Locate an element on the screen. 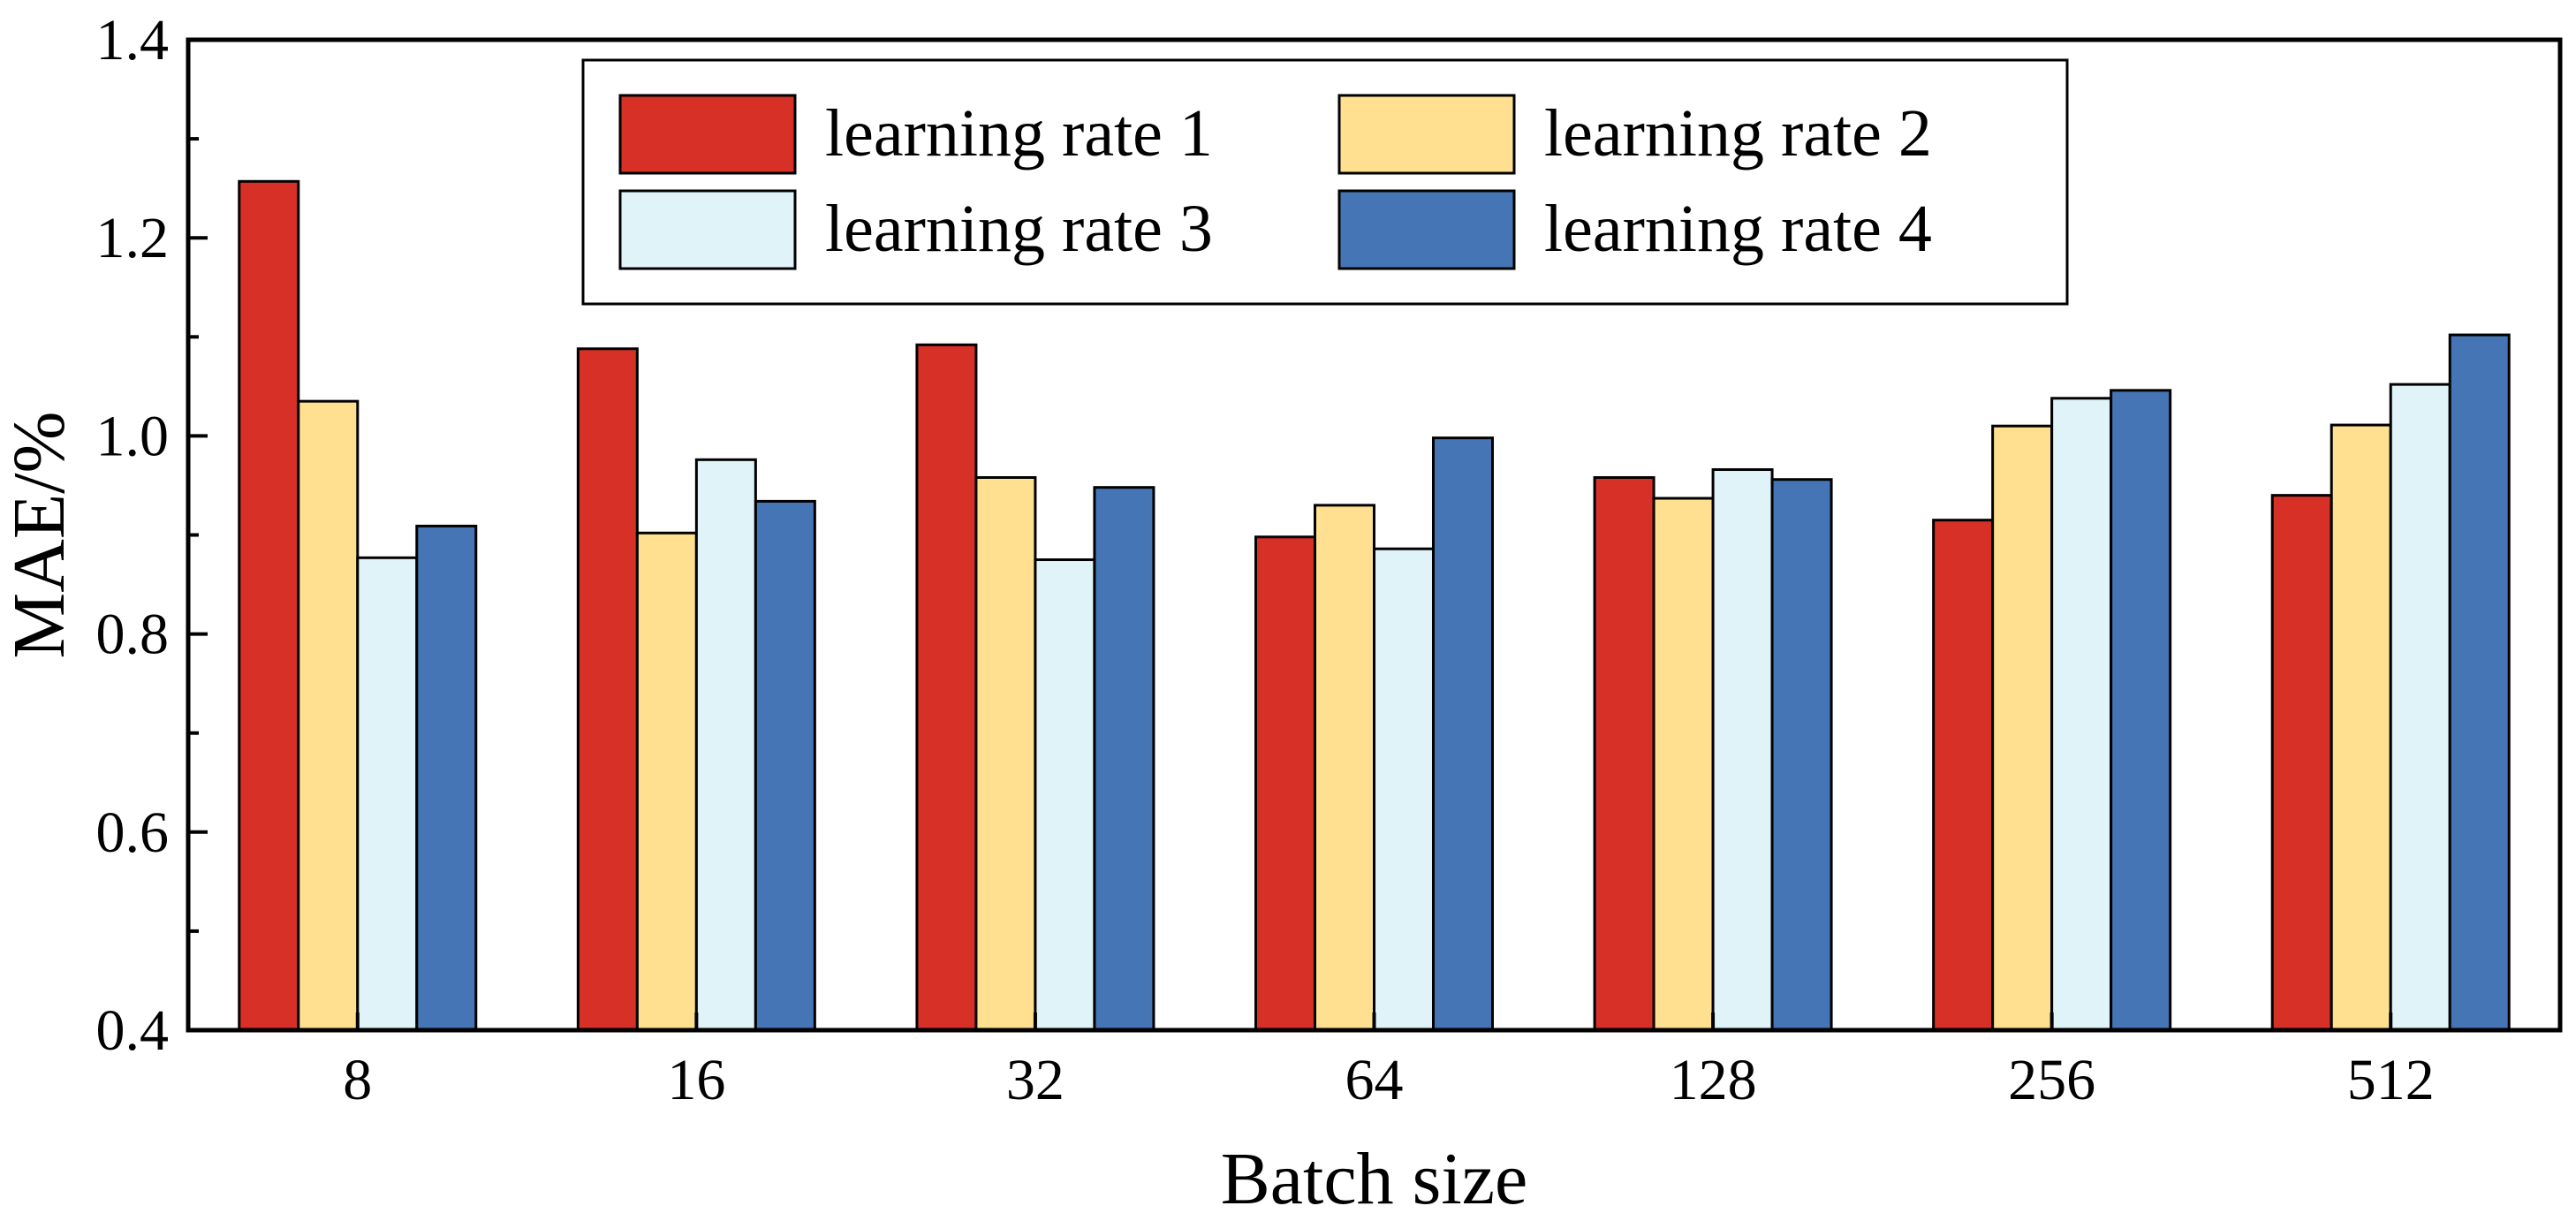 The height and width of the screenshot is (1221, 2576). legend-box is located at coordinates (1325, 182).